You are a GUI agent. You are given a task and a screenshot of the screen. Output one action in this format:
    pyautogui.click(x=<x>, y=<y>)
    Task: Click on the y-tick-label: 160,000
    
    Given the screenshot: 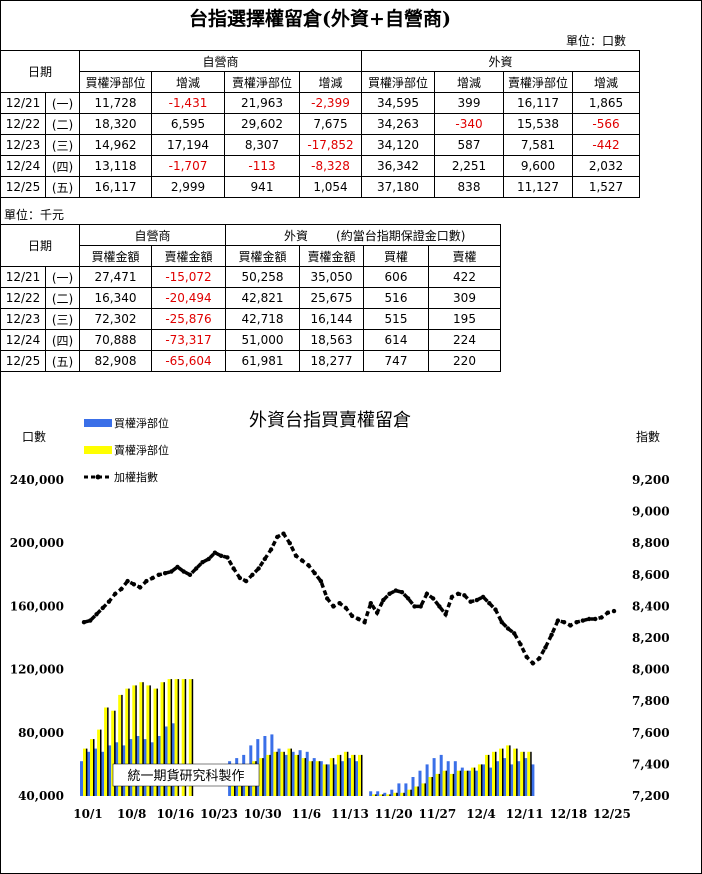 What is the action you would take?
    pyautogui.click(x=37, y=606)
    